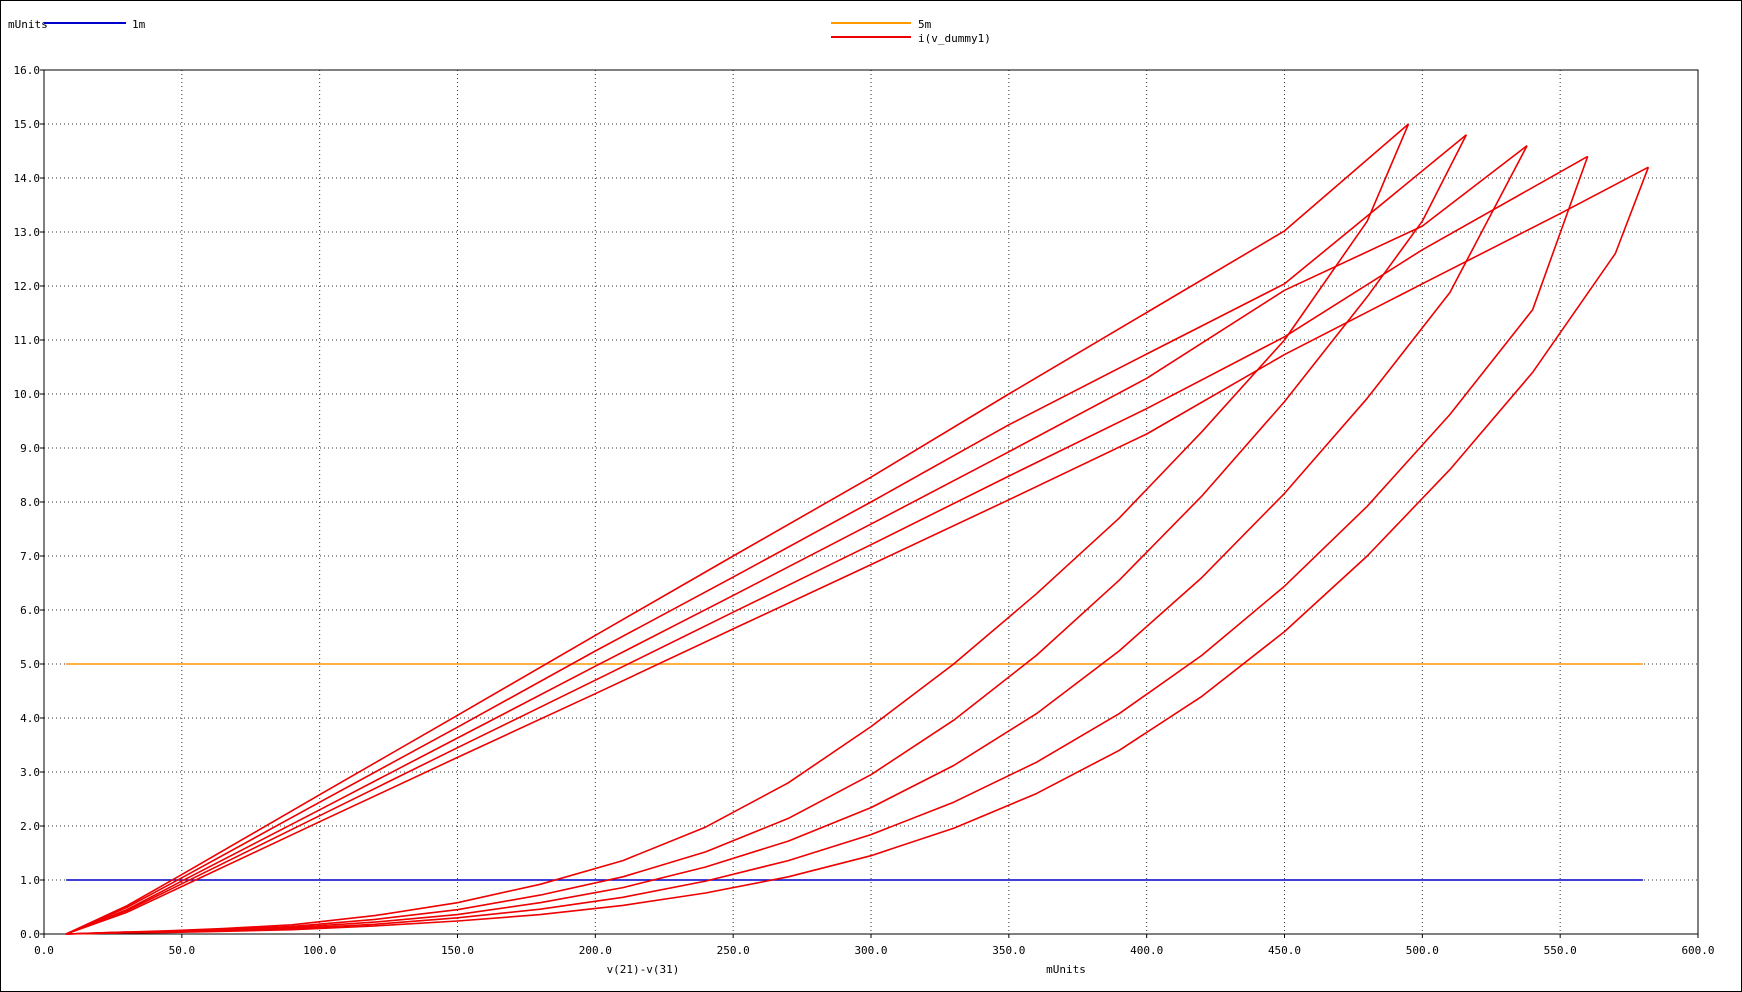 The width and height of the screenshot is (1742, 992). I want to click on y-tick-label: 15.0, so click(27, 124).